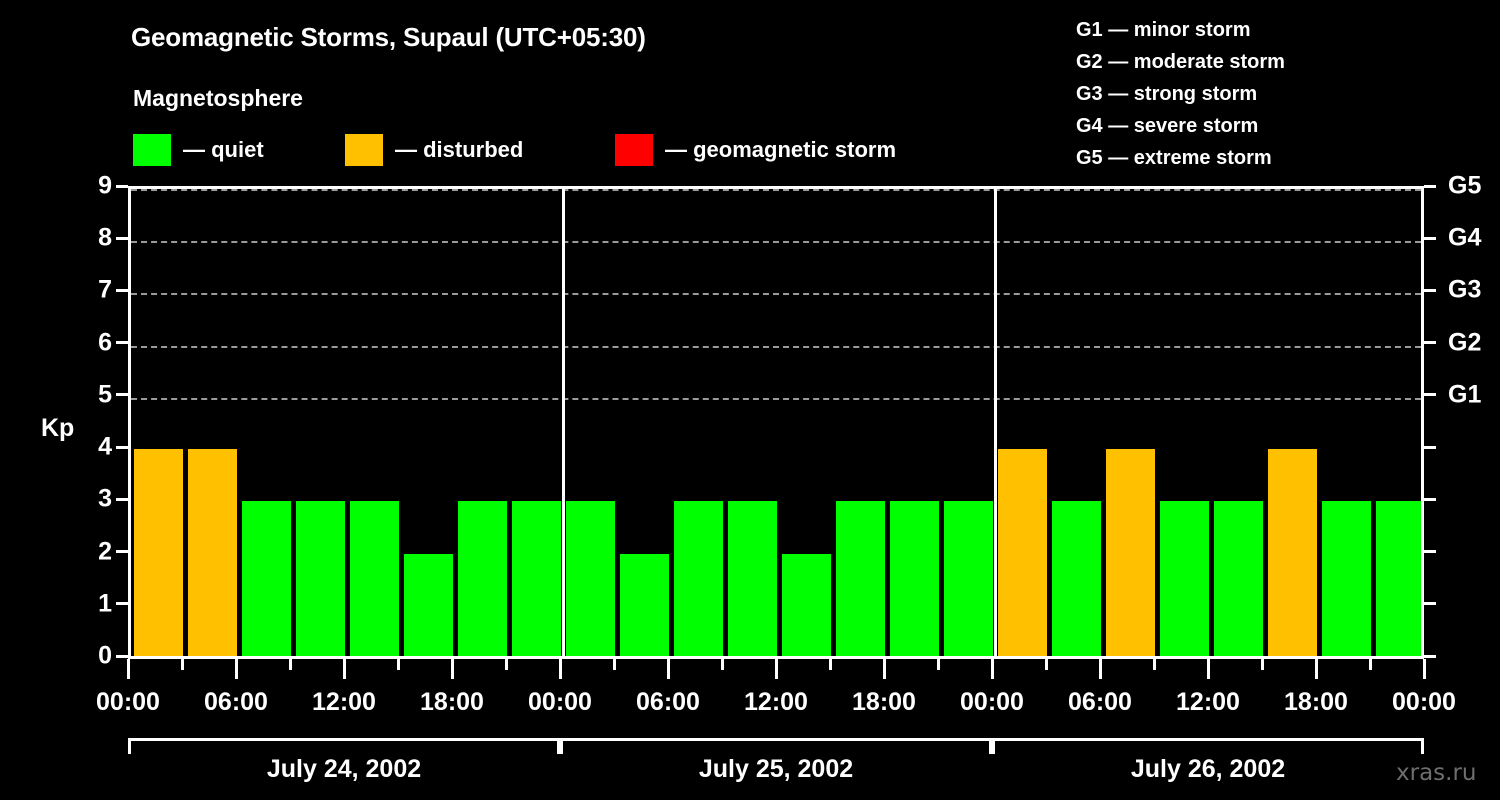  Describe the element at coordinates (105, 289) in the screenshot. I see `y-tick-label-7: 7` at that location.